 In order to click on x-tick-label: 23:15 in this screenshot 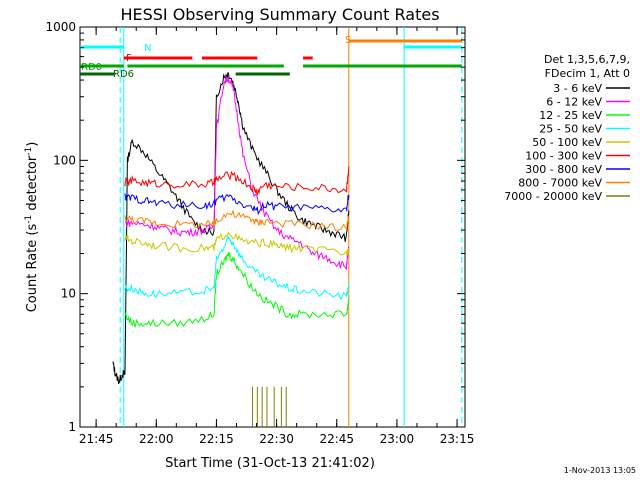, I will do `click(457, 439)`.